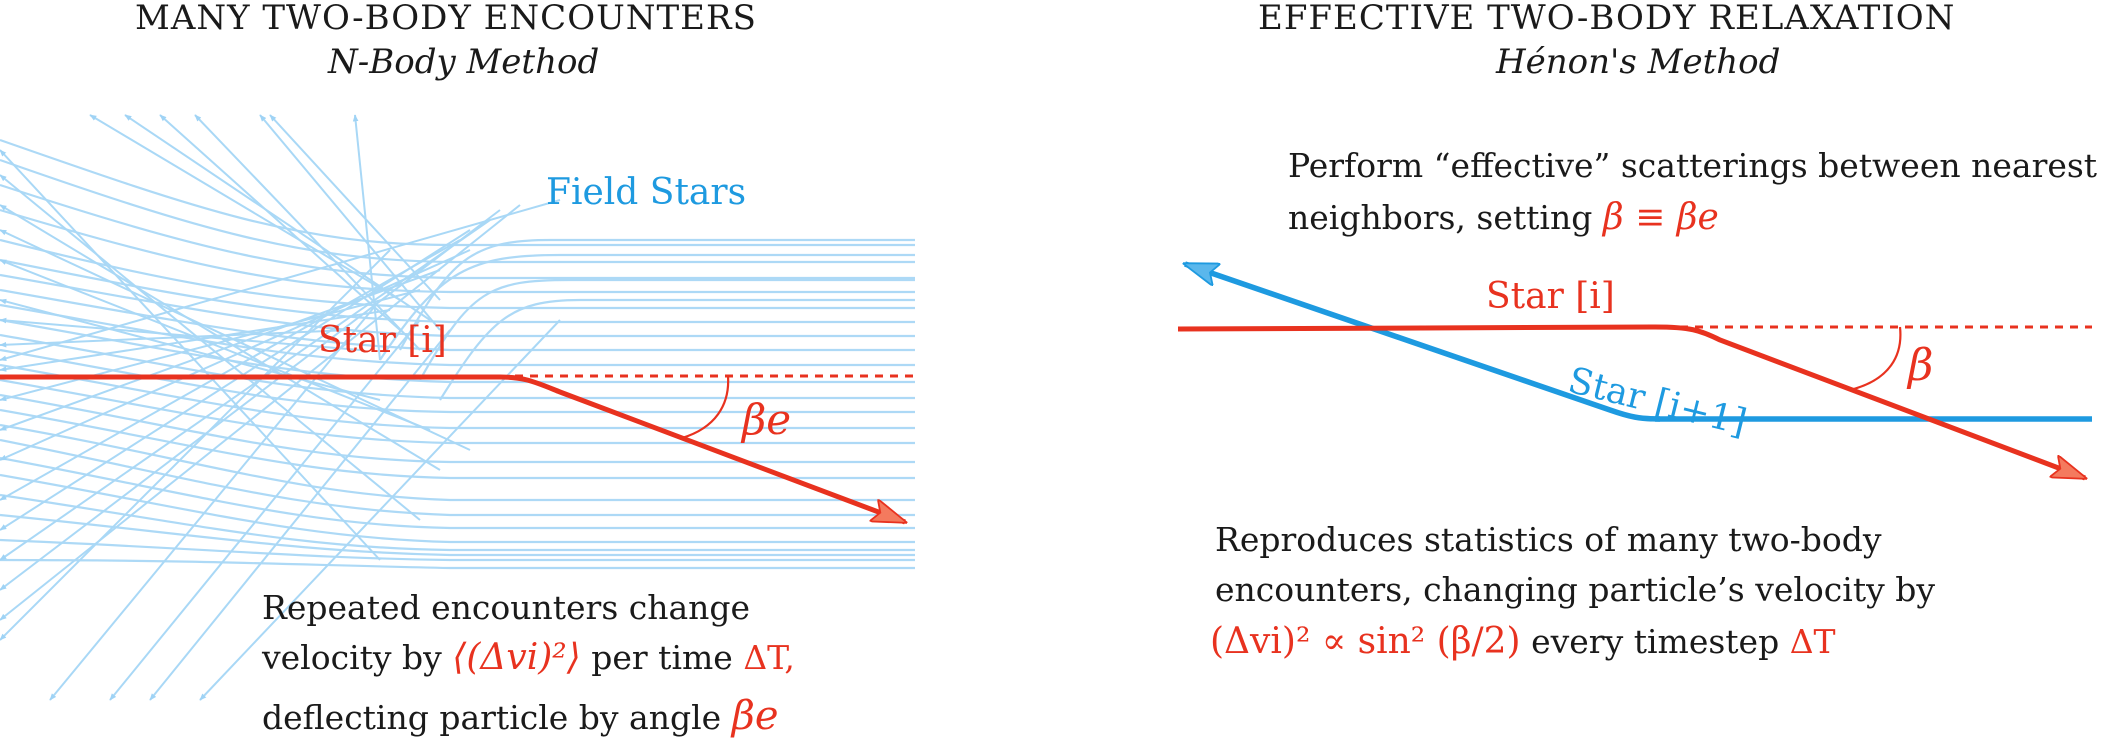  What do you see at coordinates (646, 192) in the screenshot?
I see `field-stars-label: Field Stars` at bounding box center [646, 192].